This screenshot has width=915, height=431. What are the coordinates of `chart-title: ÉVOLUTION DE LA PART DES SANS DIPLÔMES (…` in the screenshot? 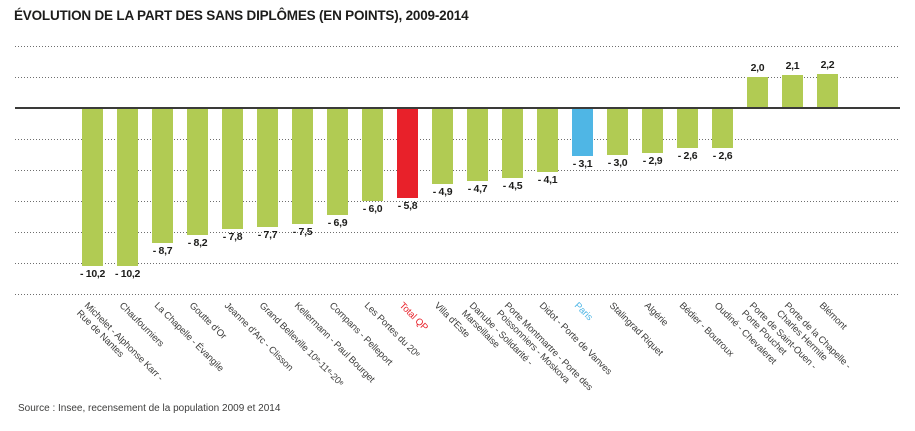 It's located at (241, 15).